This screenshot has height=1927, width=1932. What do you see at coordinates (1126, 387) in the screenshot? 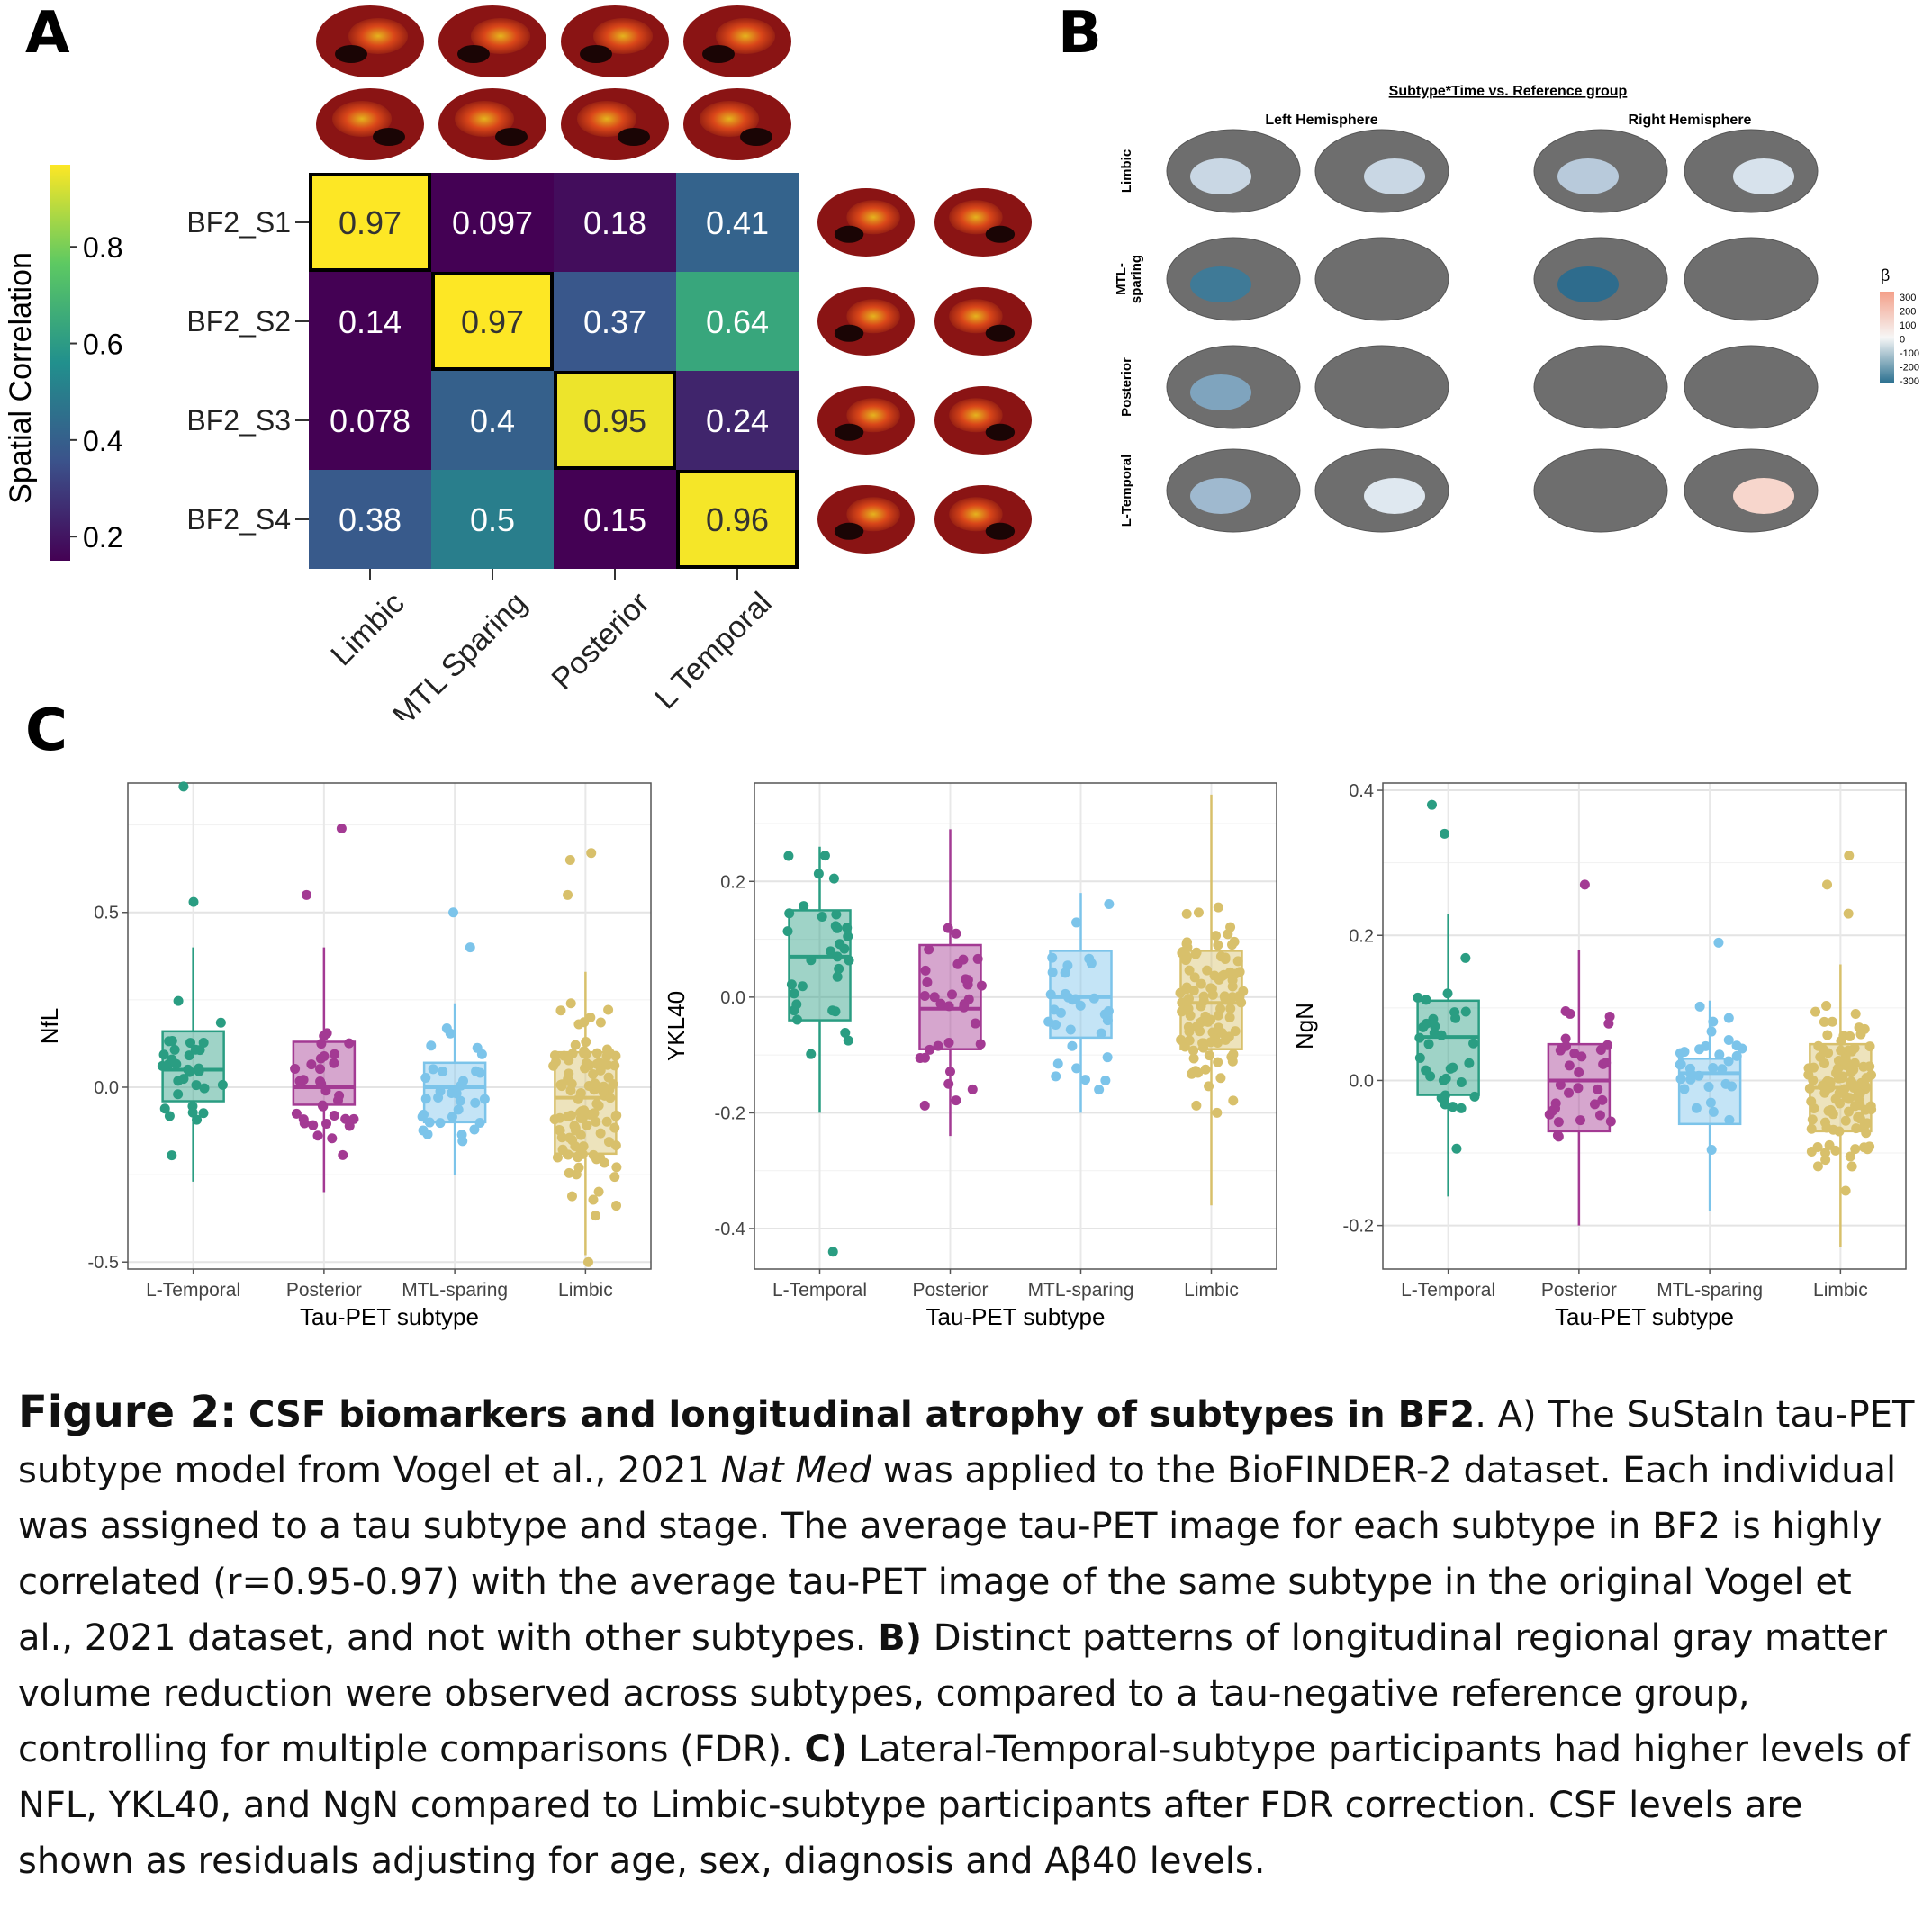
I see `panel-b-row-label: Posterior` at bounding box center [1126, 387].